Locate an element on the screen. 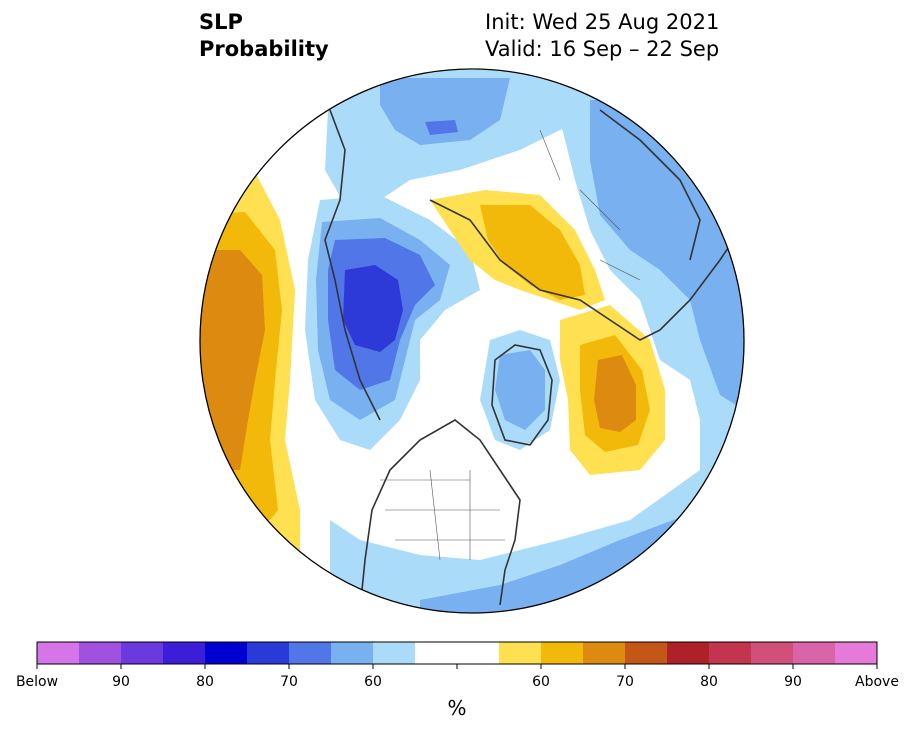 Image resolution: width=915 pixels, height=732 pixels. colorbar-unit: % is located at coordinates (457, 708).